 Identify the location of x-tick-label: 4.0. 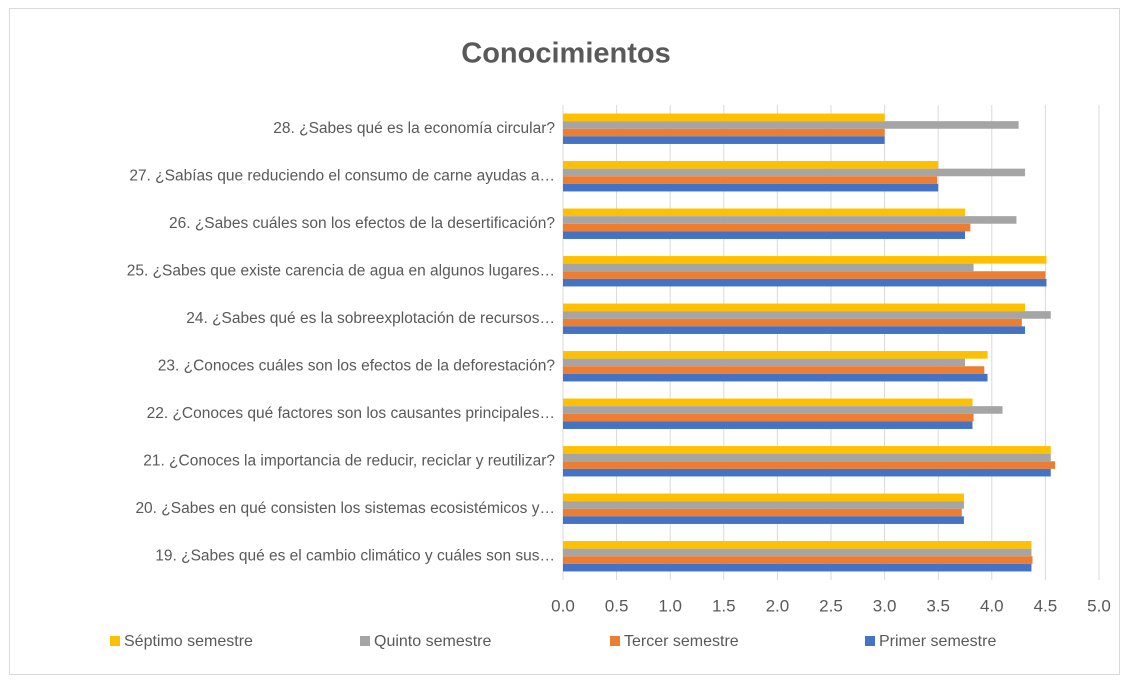
(992, 605).